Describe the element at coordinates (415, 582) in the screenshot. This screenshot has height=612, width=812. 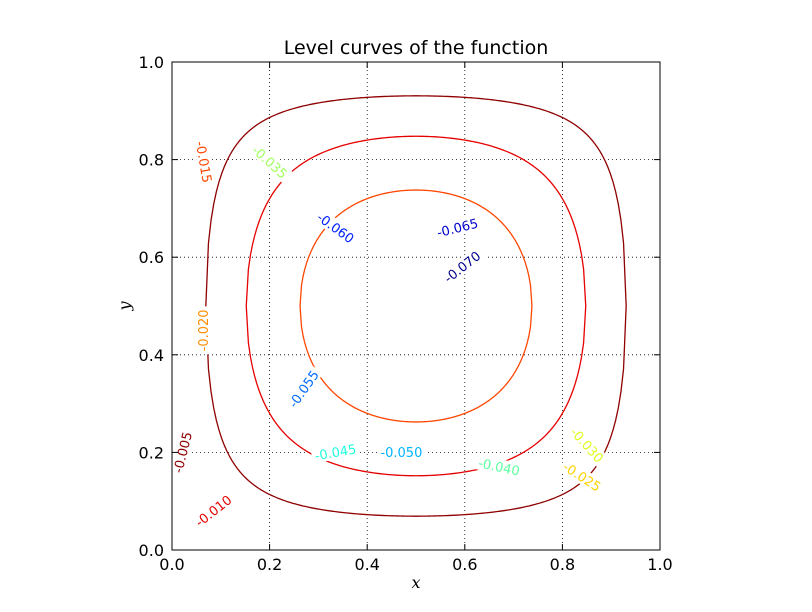
I see `x-axis-label: x` at that location.